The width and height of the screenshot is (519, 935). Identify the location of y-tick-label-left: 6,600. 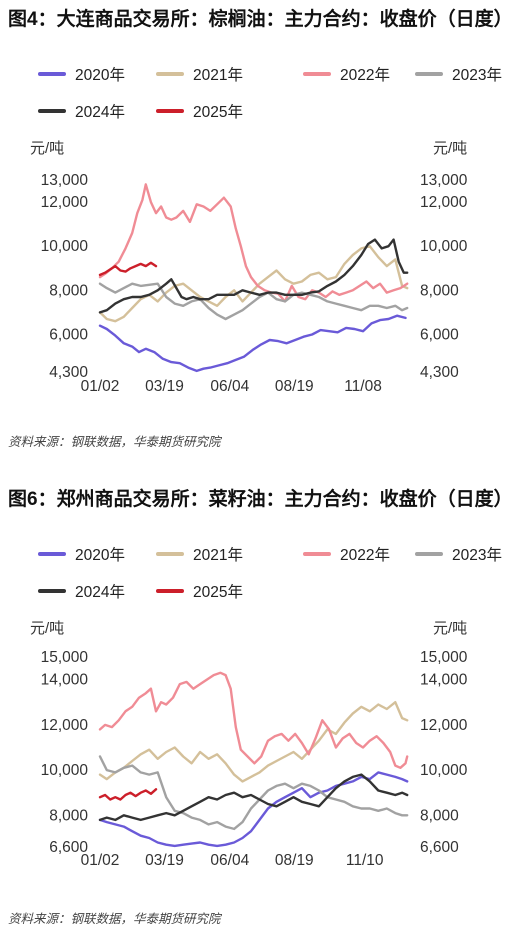
(68, 847).